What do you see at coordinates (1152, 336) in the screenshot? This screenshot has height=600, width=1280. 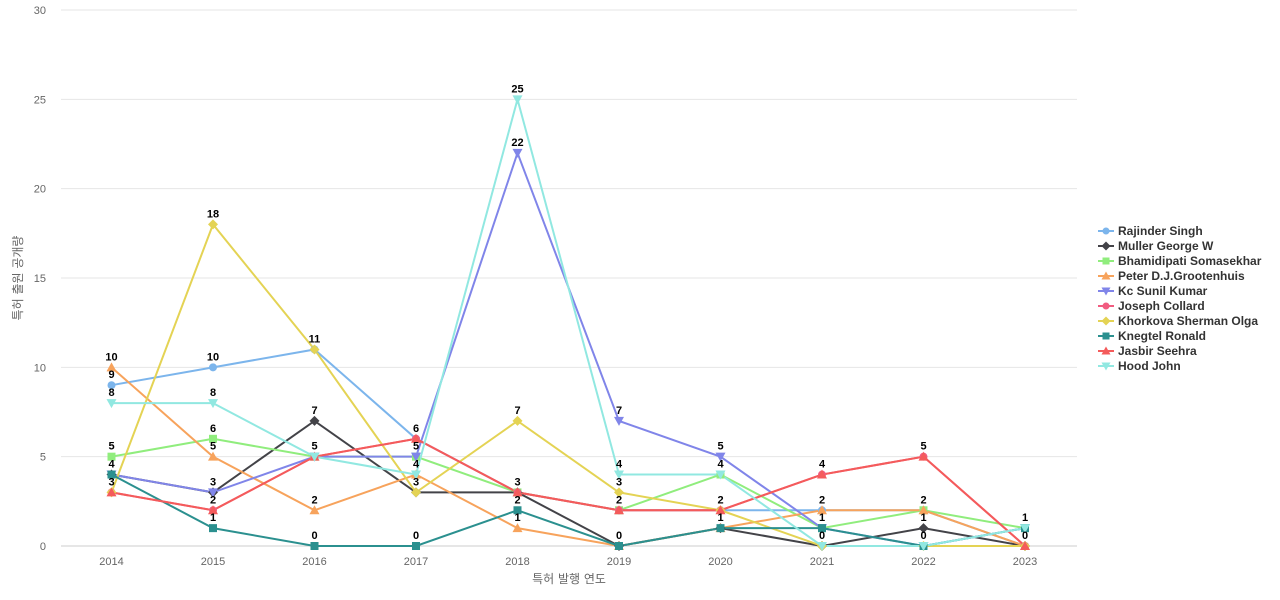 I see `legend-item: Knegtel Ronald` at bounding box center [1152, 336].